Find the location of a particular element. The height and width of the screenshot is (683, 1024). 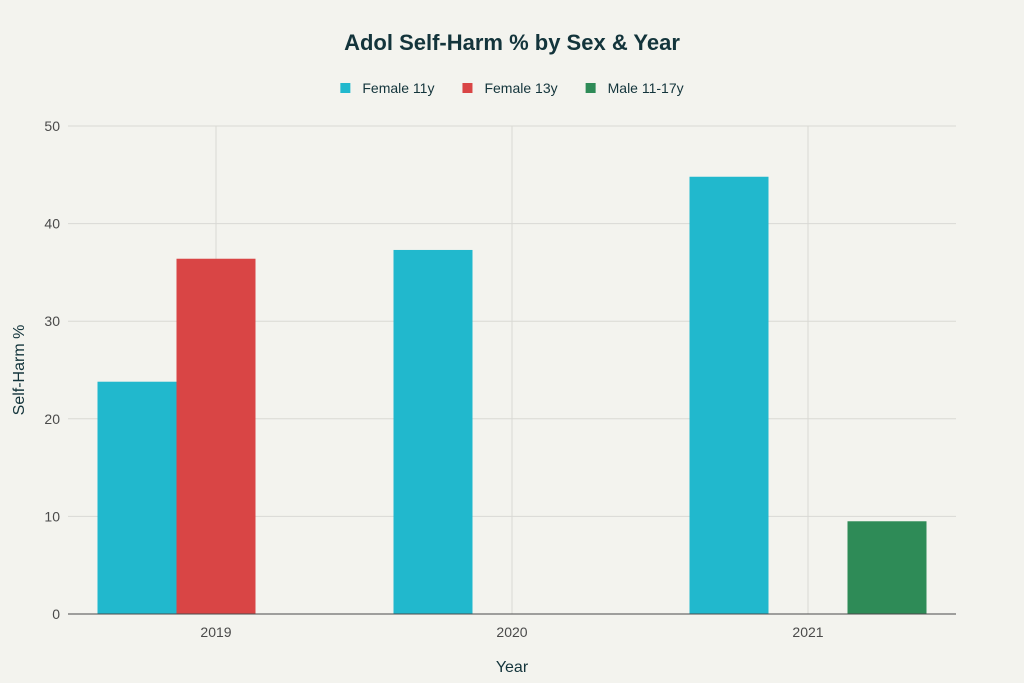

x-tick-label: 2020 is located at coordinates (511, 632).